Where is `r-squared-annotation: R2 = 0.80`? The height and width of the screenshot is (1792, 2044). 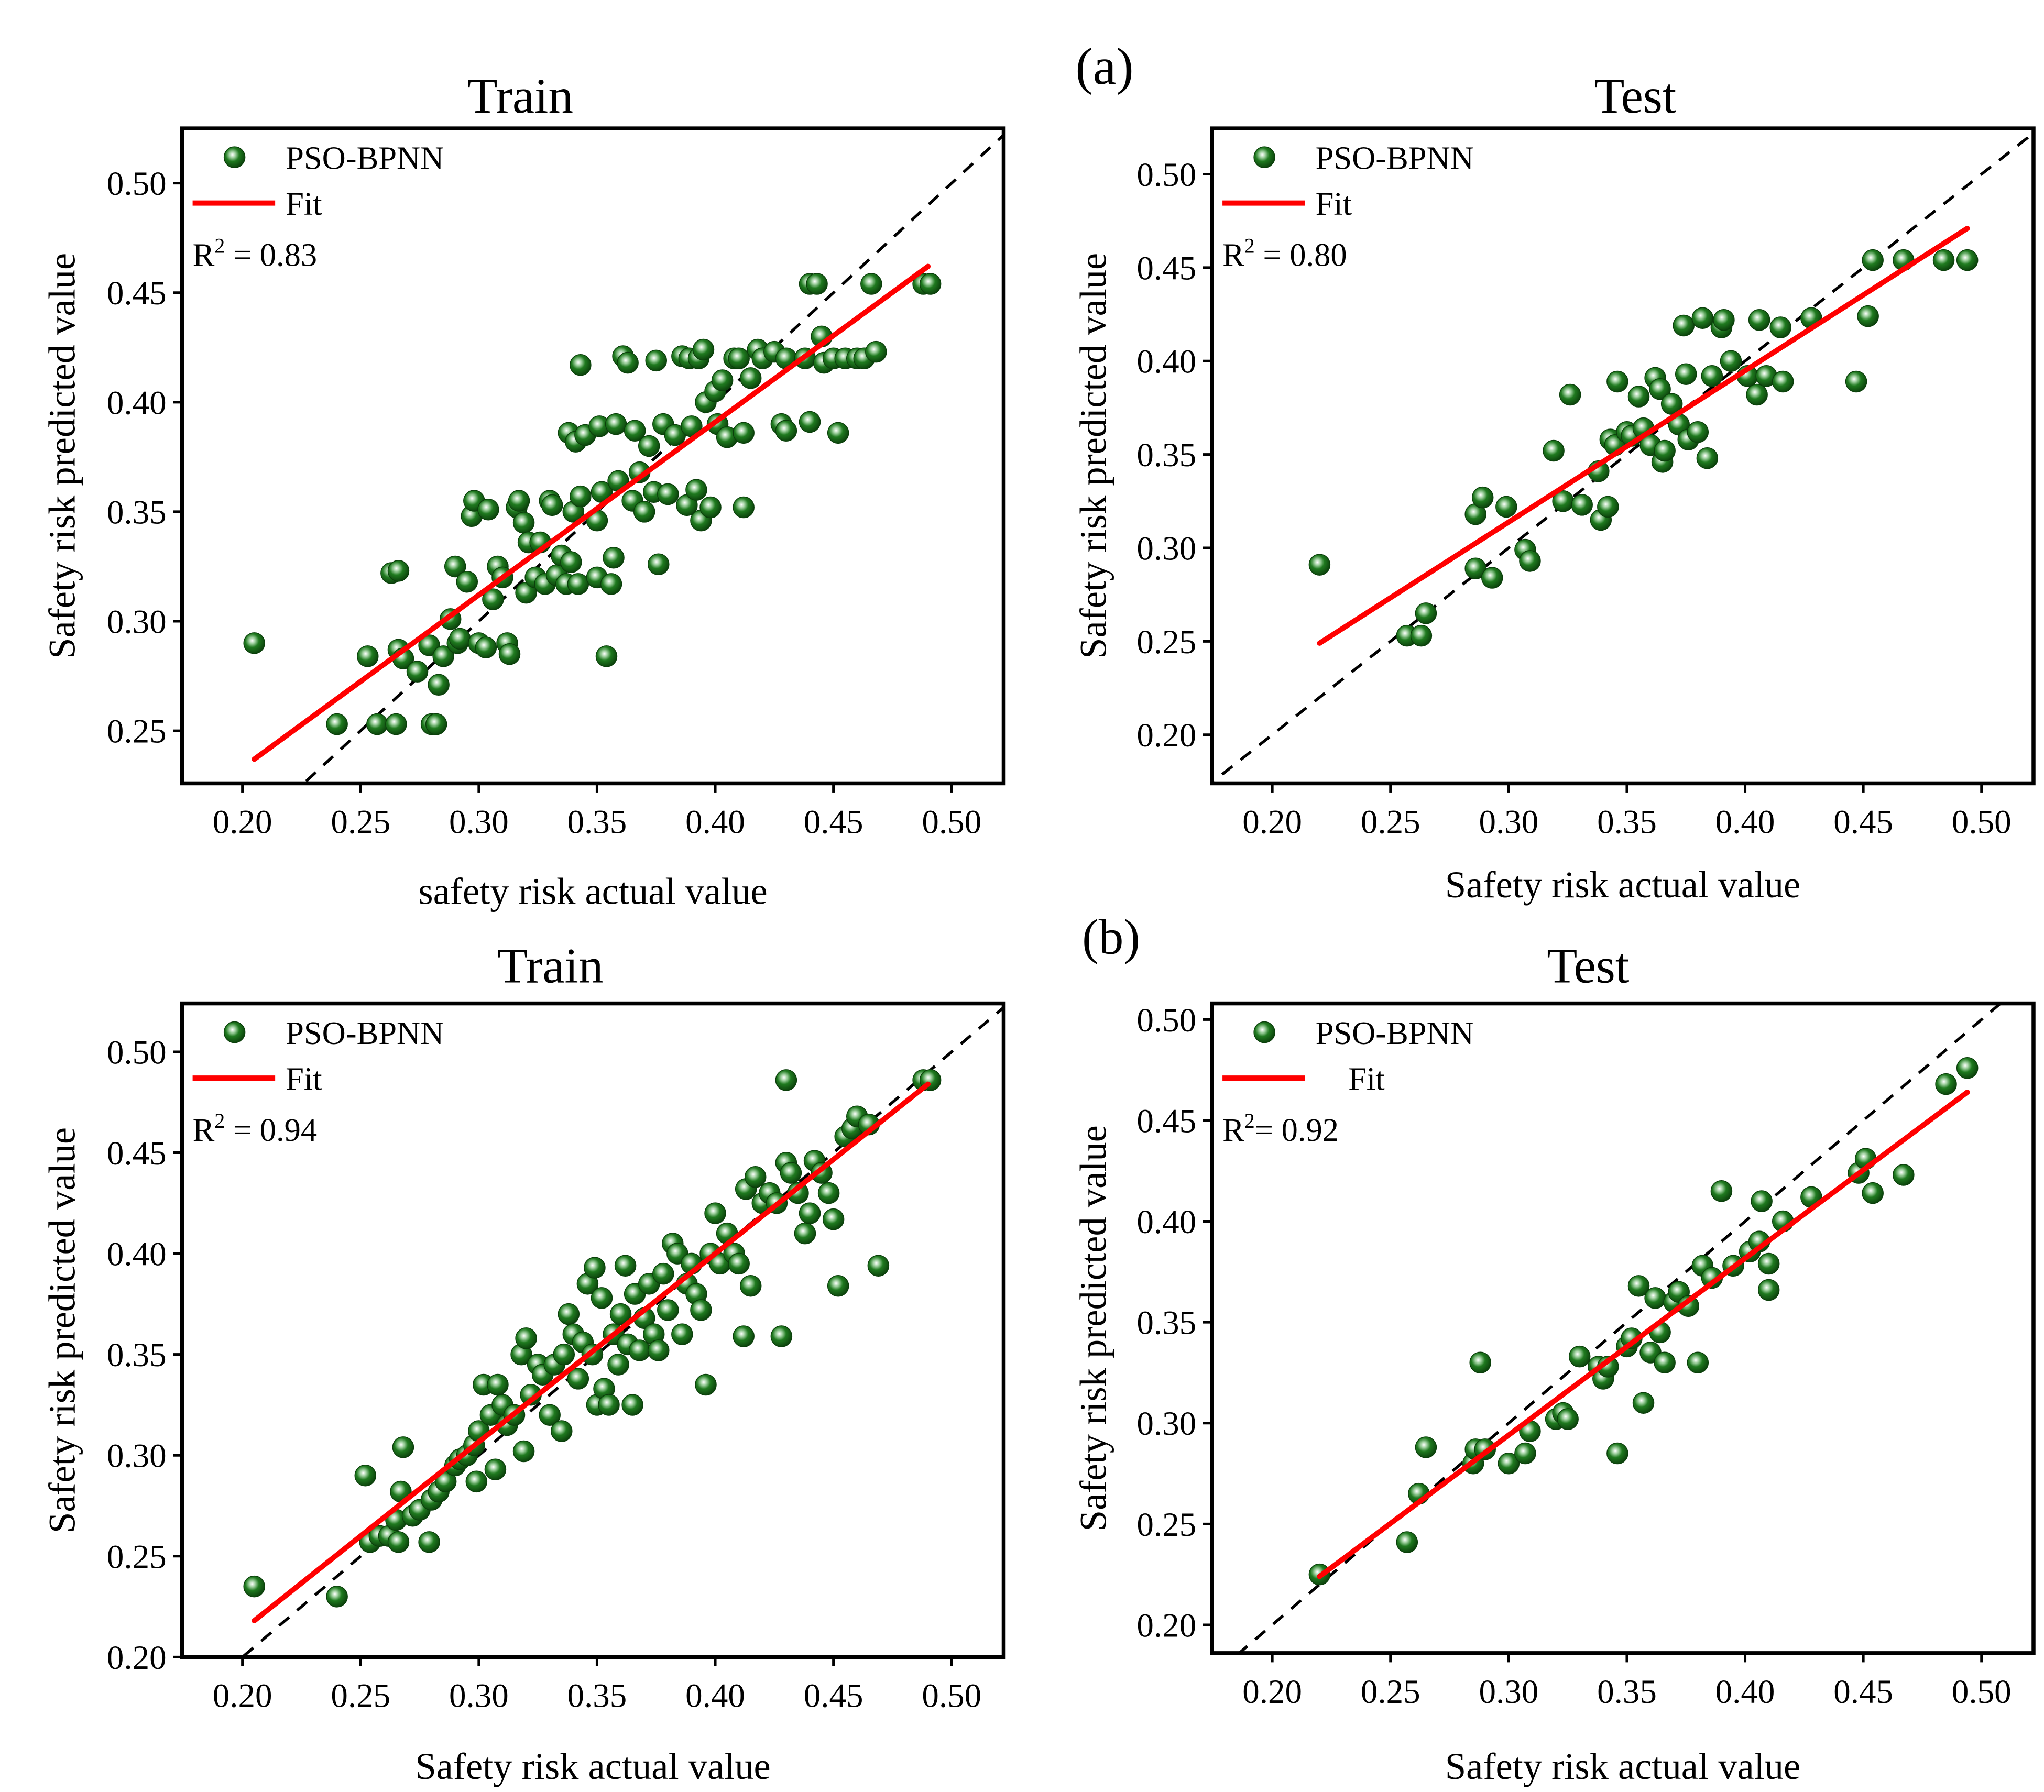
r-squared-annotation: R2 = 0.80 is located at coordinates (1284, 254).